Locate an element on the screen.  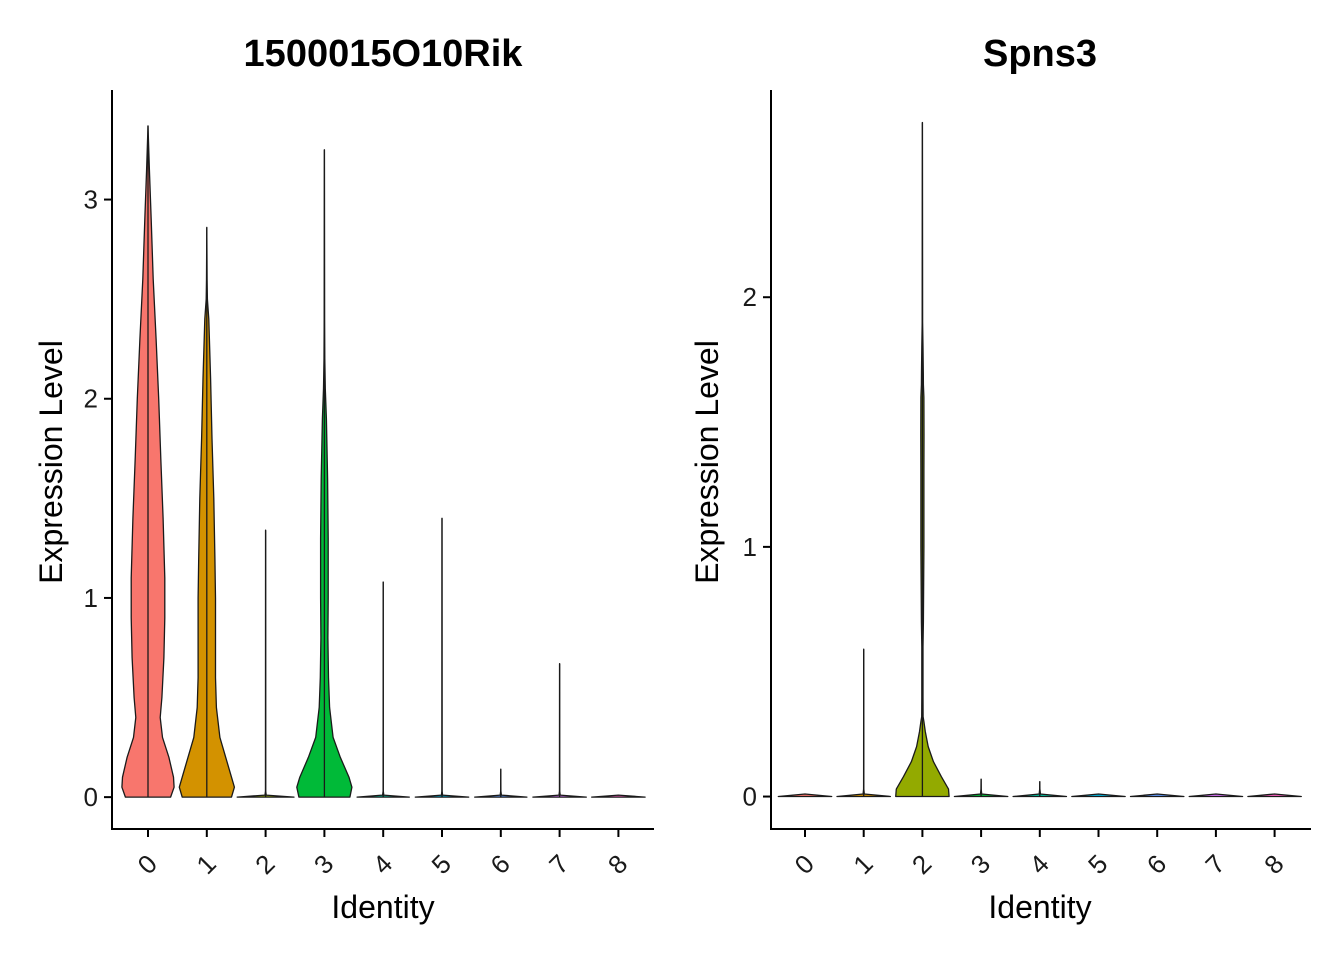
y-tick-group: 0 1 2 is located at coordinates (757, 547).